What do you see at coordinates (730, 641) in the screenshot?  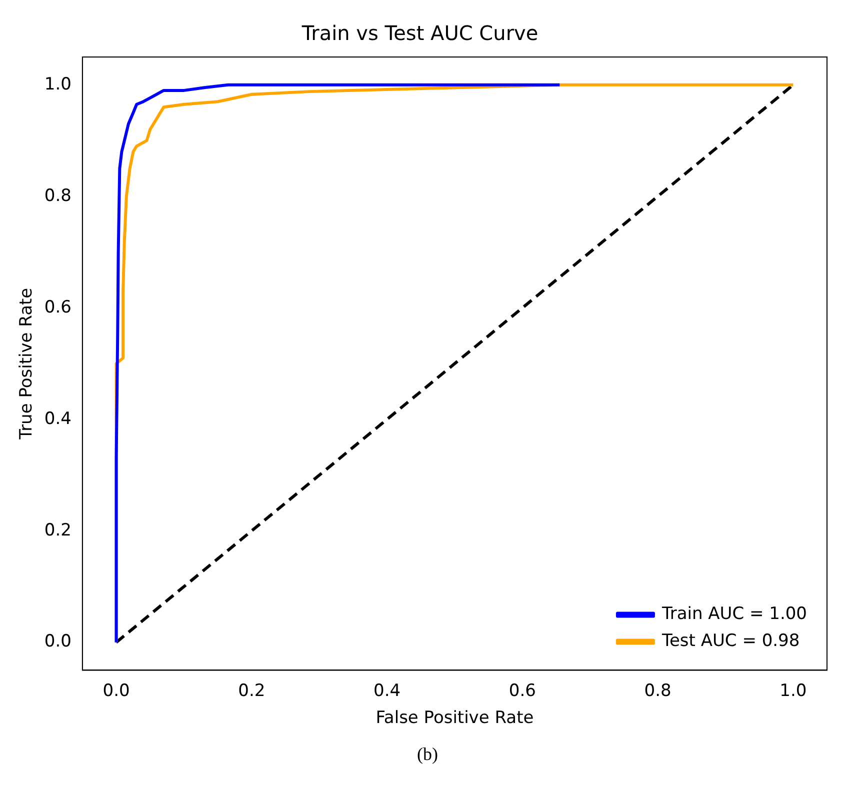 I see `legend-label: Test AUC = 0.98` at bounding box center [730, 641].